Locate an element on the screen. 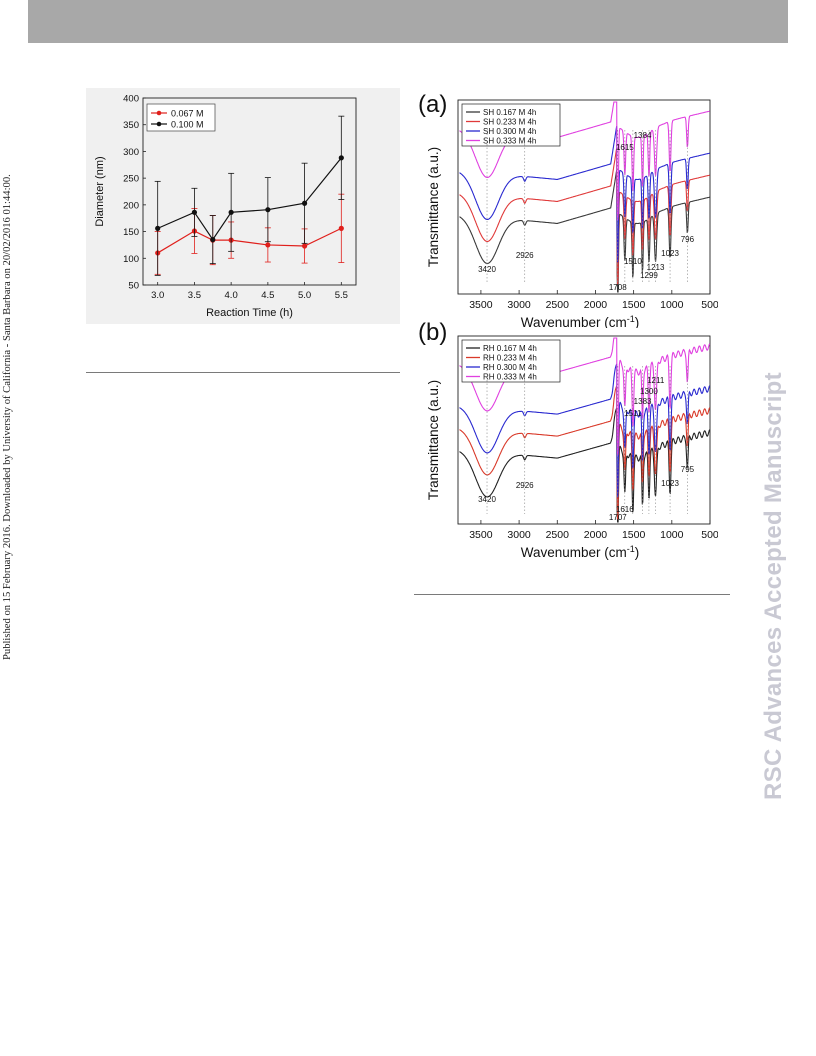 Image resolution: width=816 pixels, height=1056 pixels. legend-entry: 0.067 M is located at coordinates (187, 113).